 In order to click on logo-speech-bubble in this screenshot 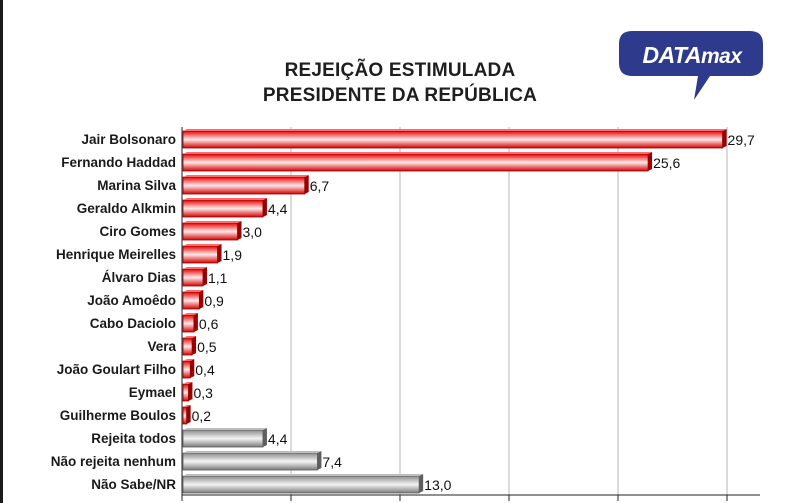, I will do `click(691, 65)`.